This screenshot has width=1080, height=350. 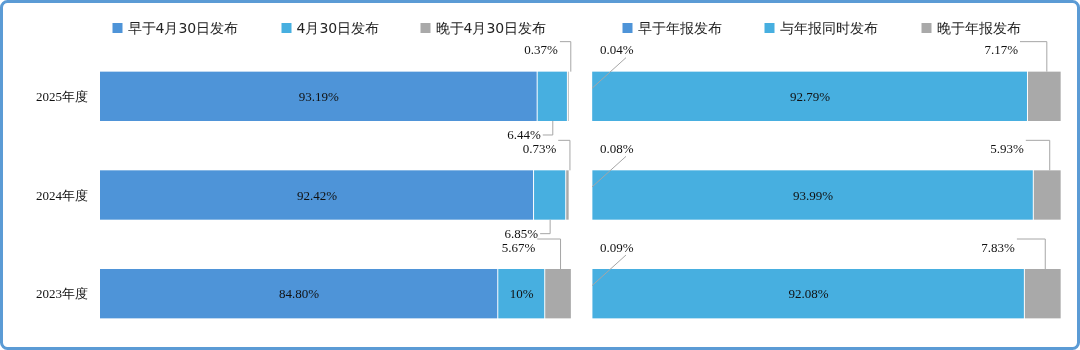 I want to click on legend-label: 与年报同时发布, so click(x=828, y=28).